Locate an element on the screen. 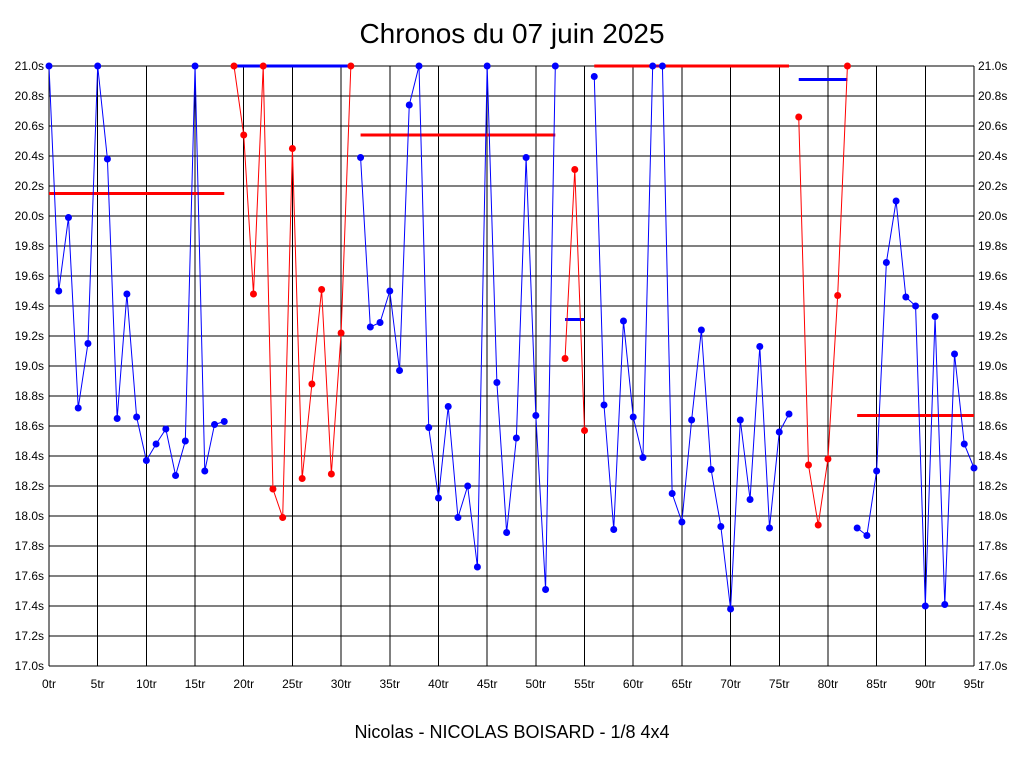  chart-title: Chronos du 07 juin 2025 is located at coordinates (512, 33).